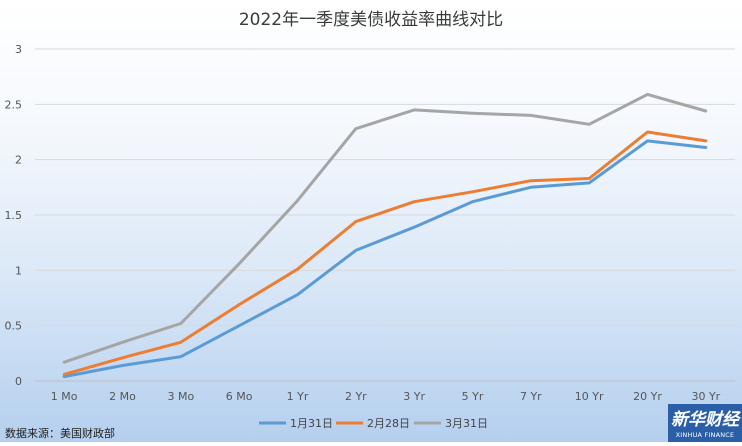  What do you see at coordinates (239, 396) in the screenshot?
I see `x-tick-label: 6 Mo` at bounding box center [239, 396].